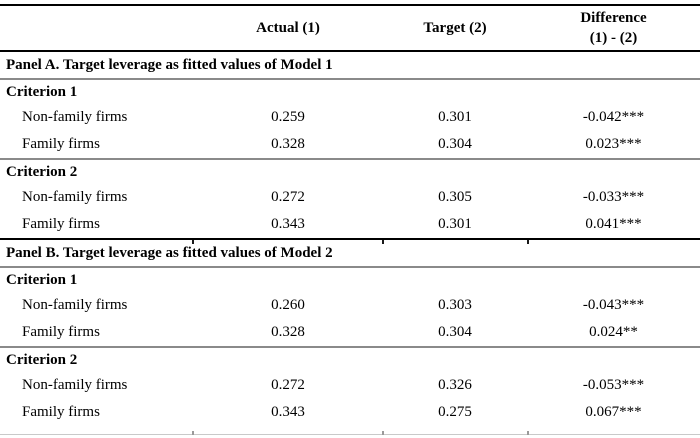  I want to click on difference-value: -0.033***, so click(613, 197).